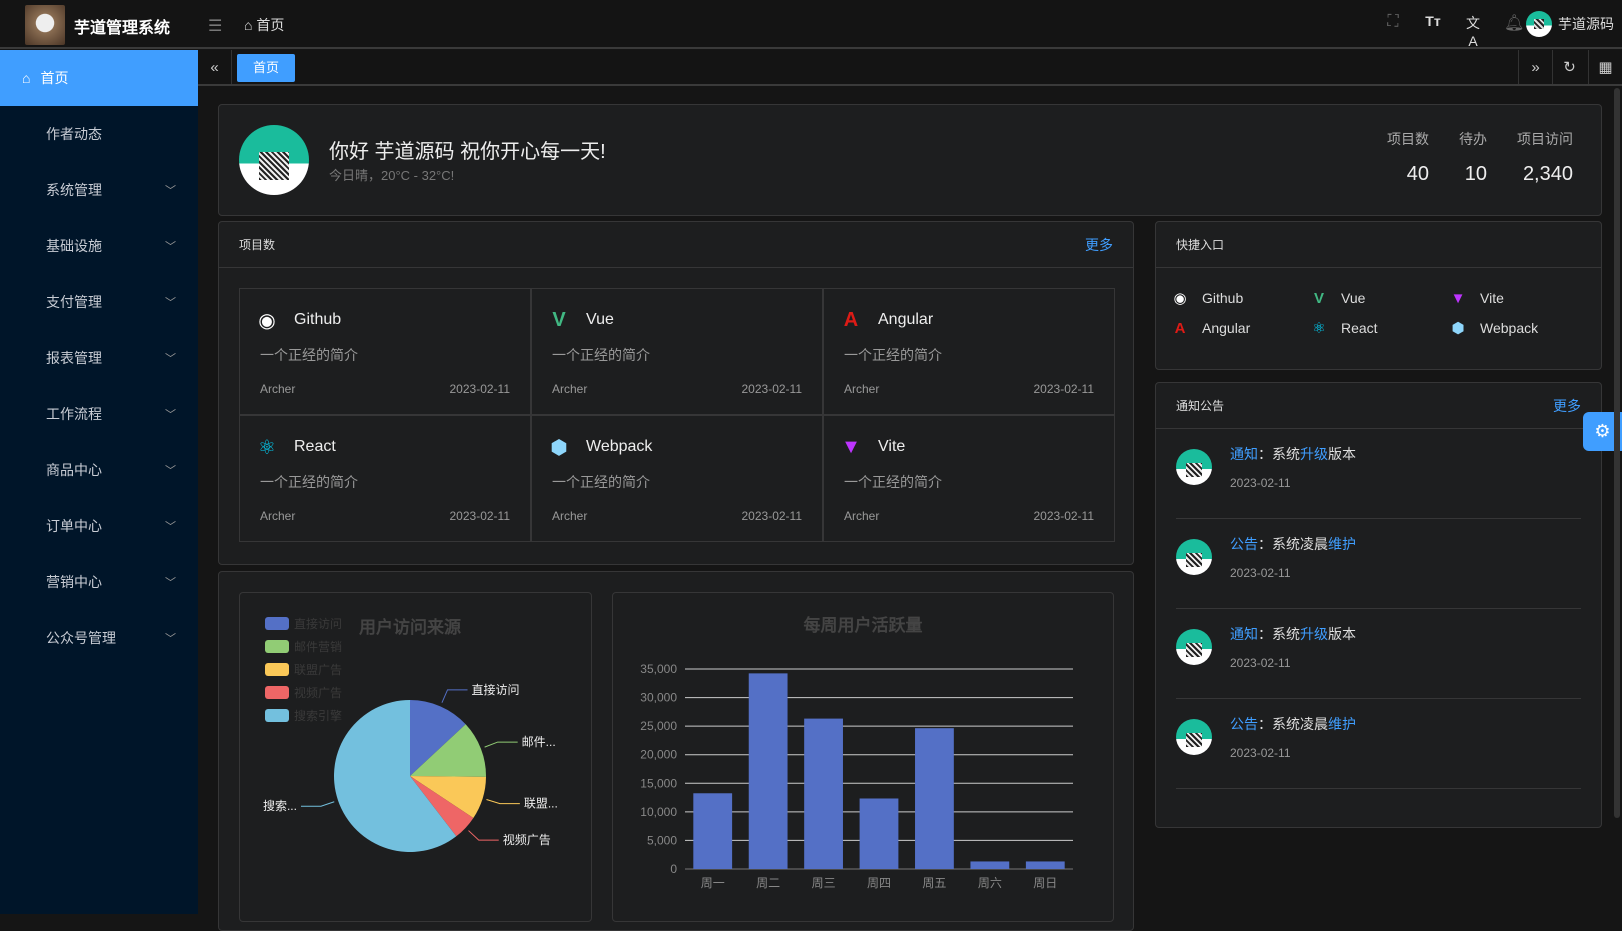 Image resolution: width=1622 pixels, height=931 pixels. I want to click on sidebar-item: 系统管理 ﹀, so click(99, 190).